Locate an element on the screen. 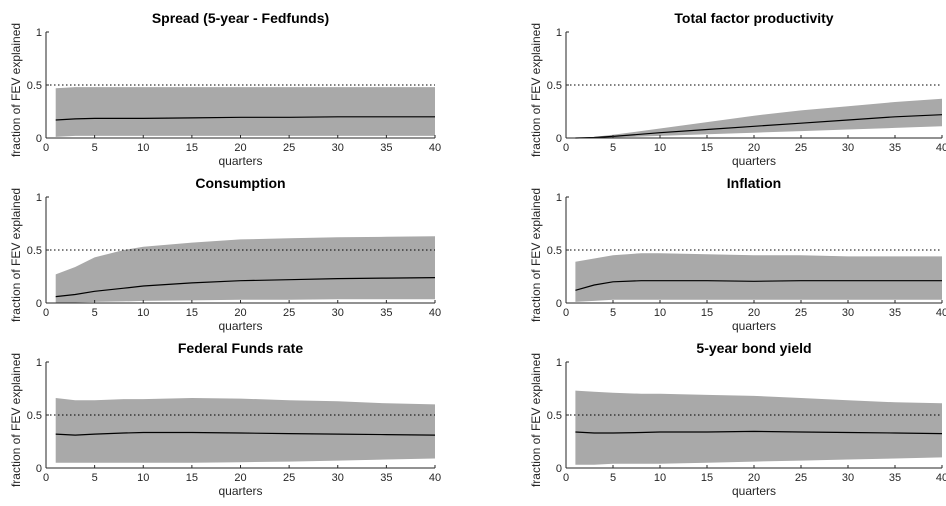  panel-title: 5-year bond yield is located at coordinates (753, 348).